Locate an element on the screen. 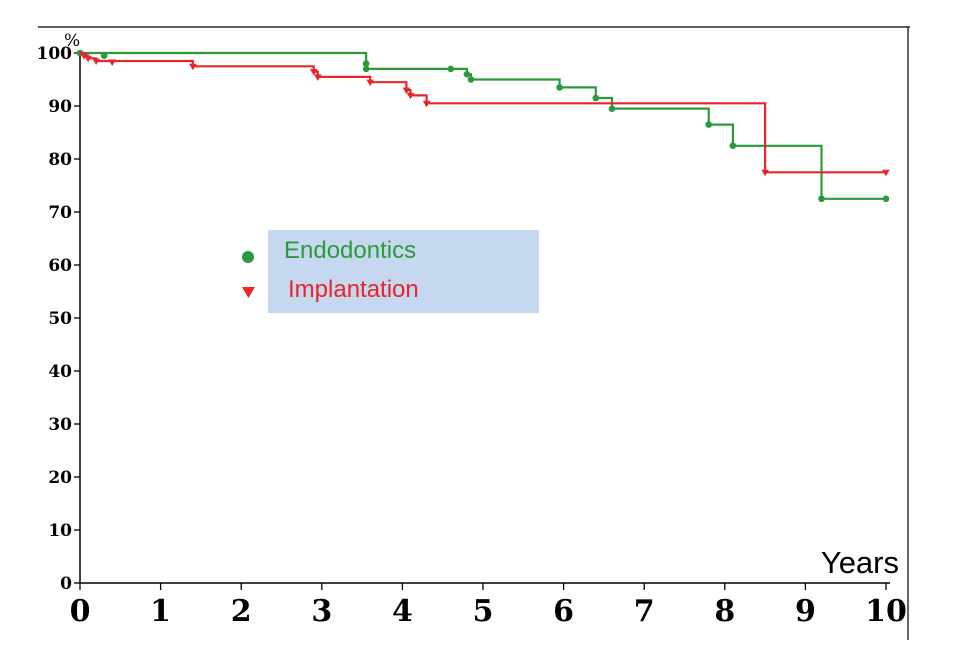 Image resolution: width=966 pixels, height=657 pixels. y-tick-label-100: 100 is located at coordinates (55, 54).